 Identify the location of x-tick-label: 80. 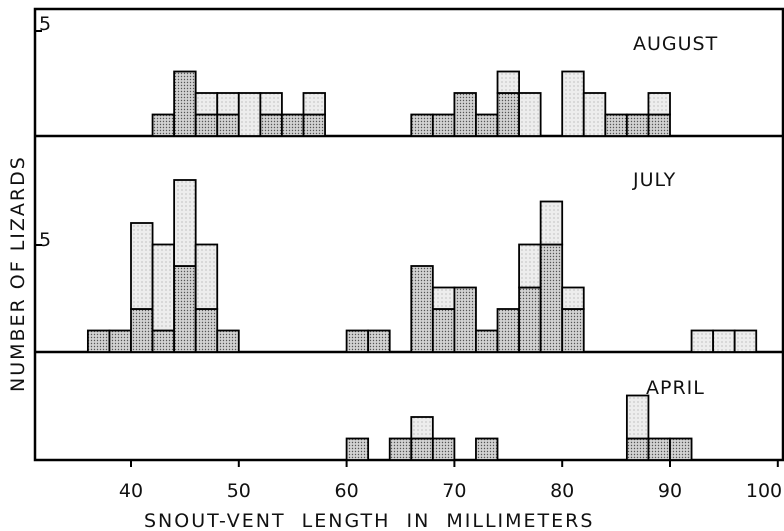
(562, 491).